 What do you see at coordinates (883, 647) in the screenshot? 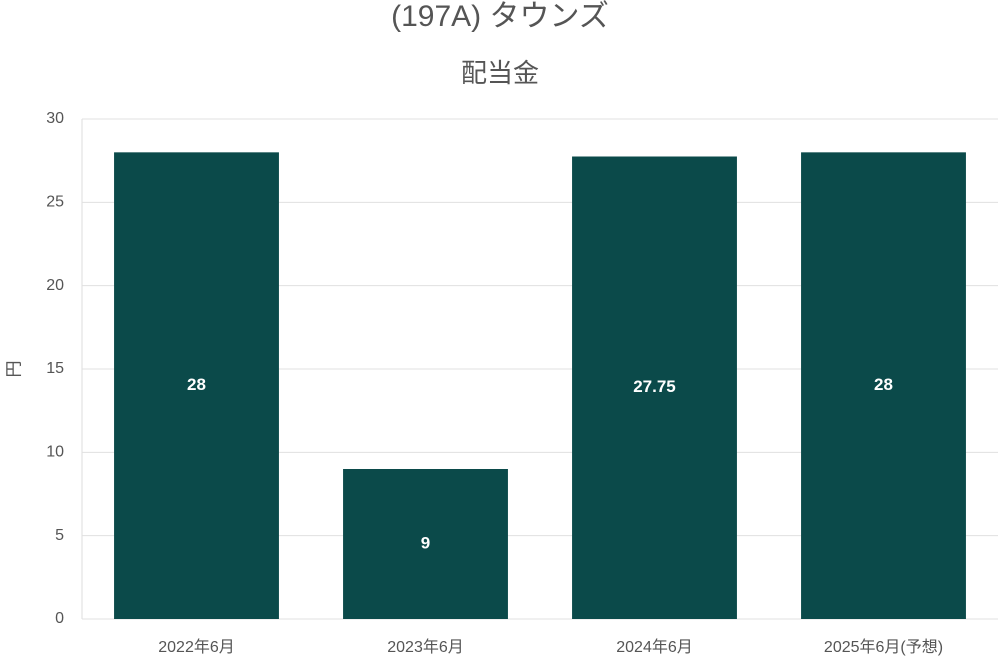
I see `x-tick-label: 2025年6月(予想)` at bounding box center [883, 647].